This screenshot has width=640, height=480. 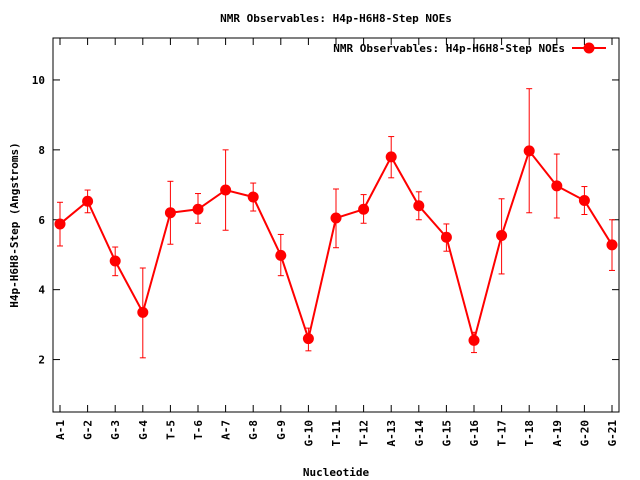 What do you see at coordinates (584, 433) in the screenshot?
I see `x-tick-label: G-20` at bounding box center [584, 433].